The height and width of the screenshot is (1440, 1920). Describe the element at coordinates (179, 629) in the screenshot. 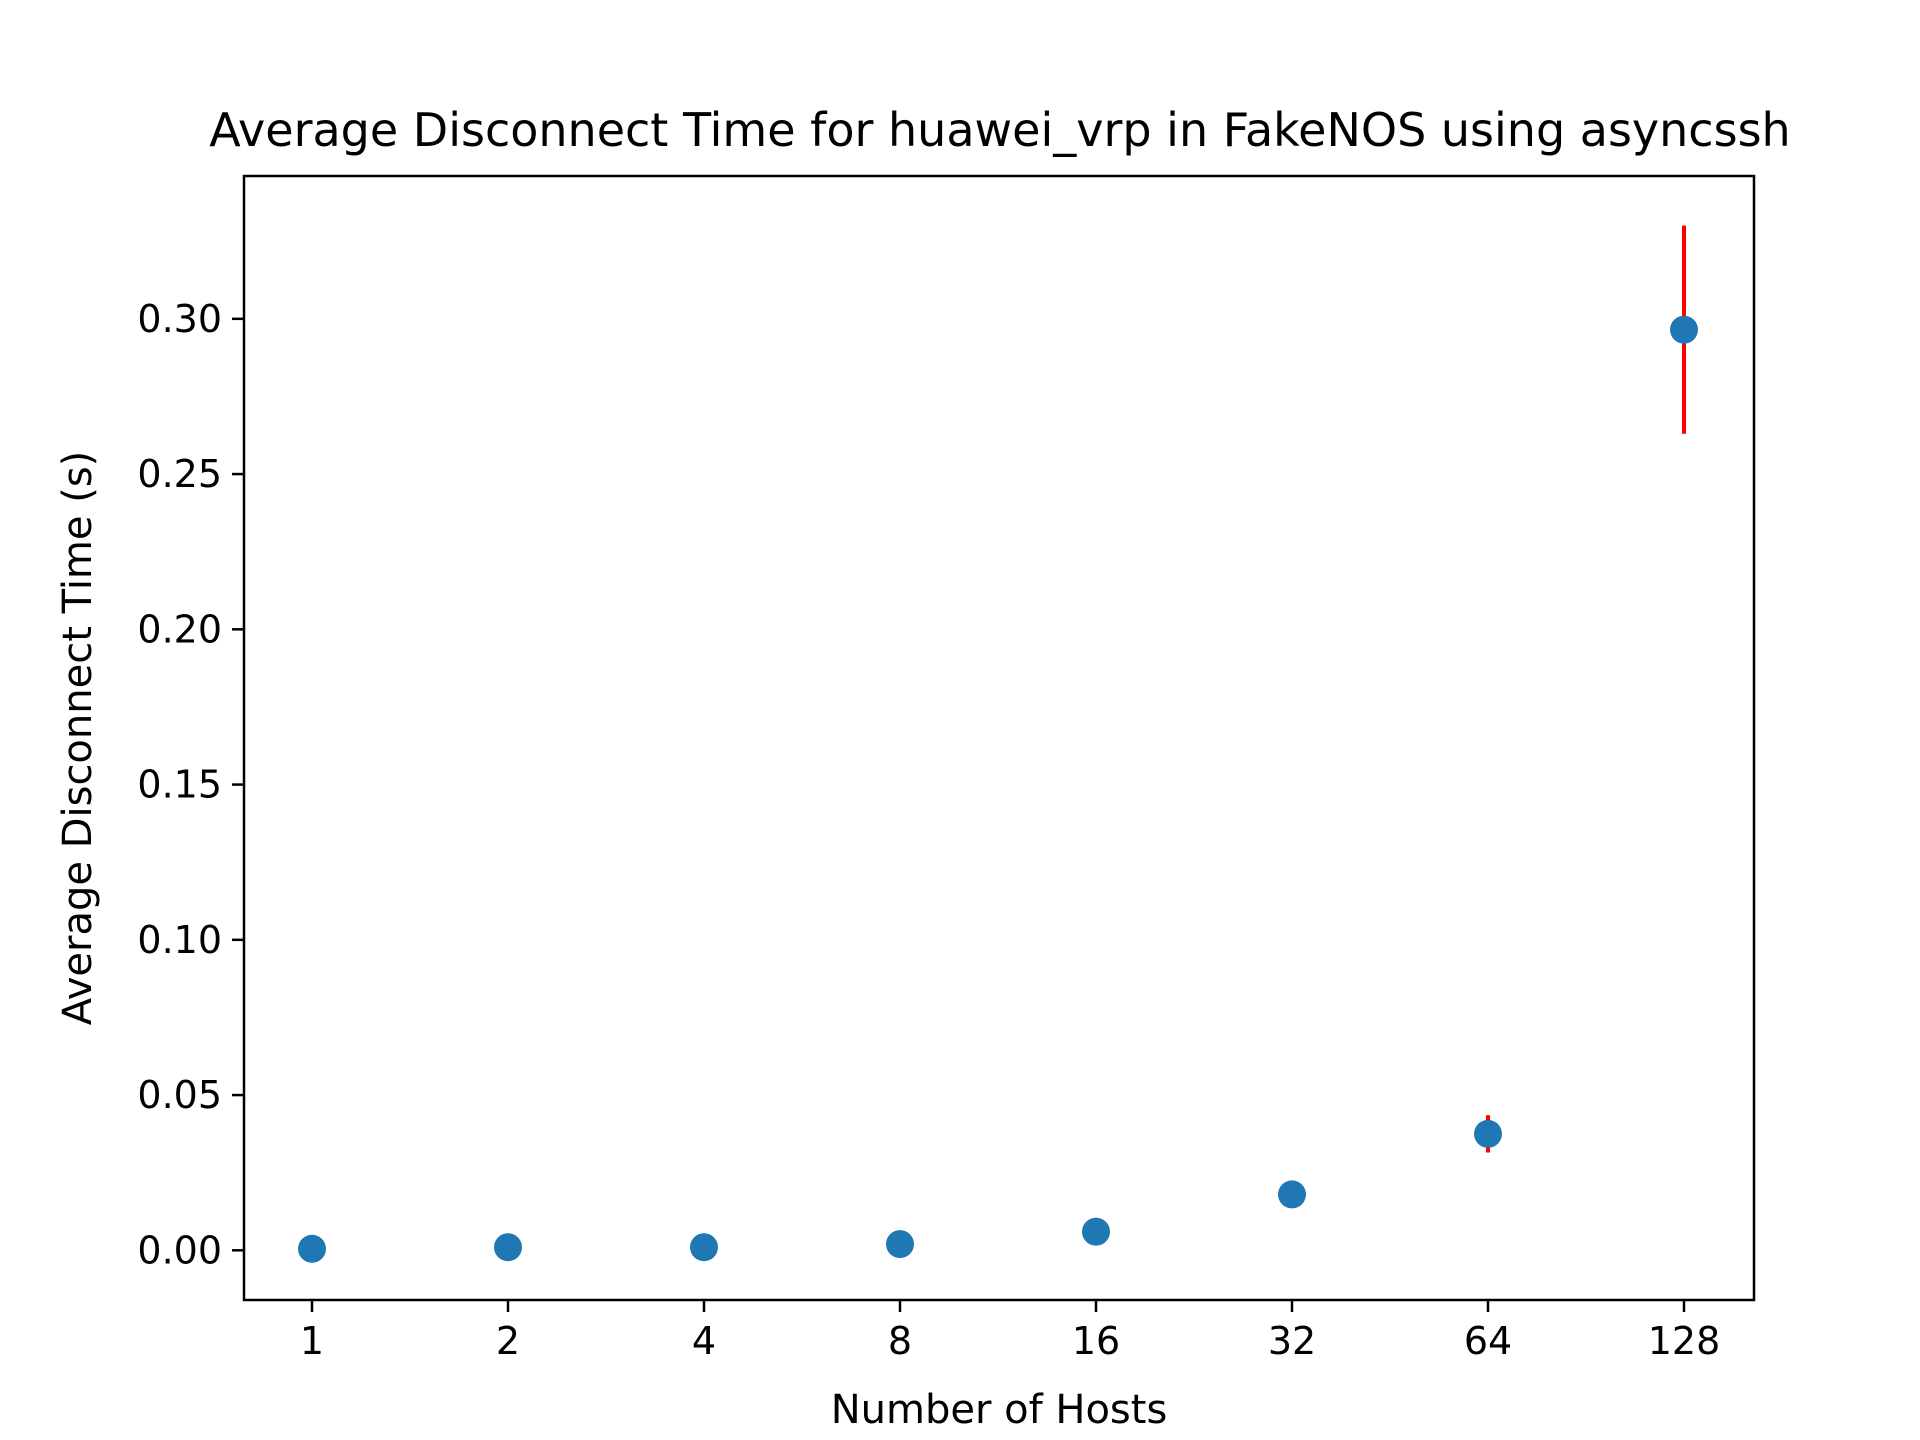

I see `y-tick-label: 0.20` at that location.